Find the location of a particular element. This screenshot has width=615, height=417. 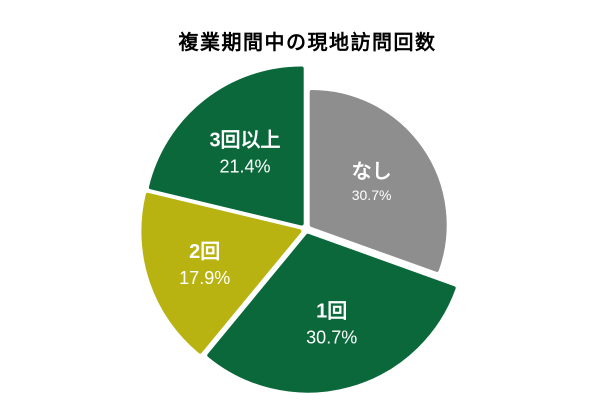

slice-percent-1: 30.7% is located at coordinates (331, 337).